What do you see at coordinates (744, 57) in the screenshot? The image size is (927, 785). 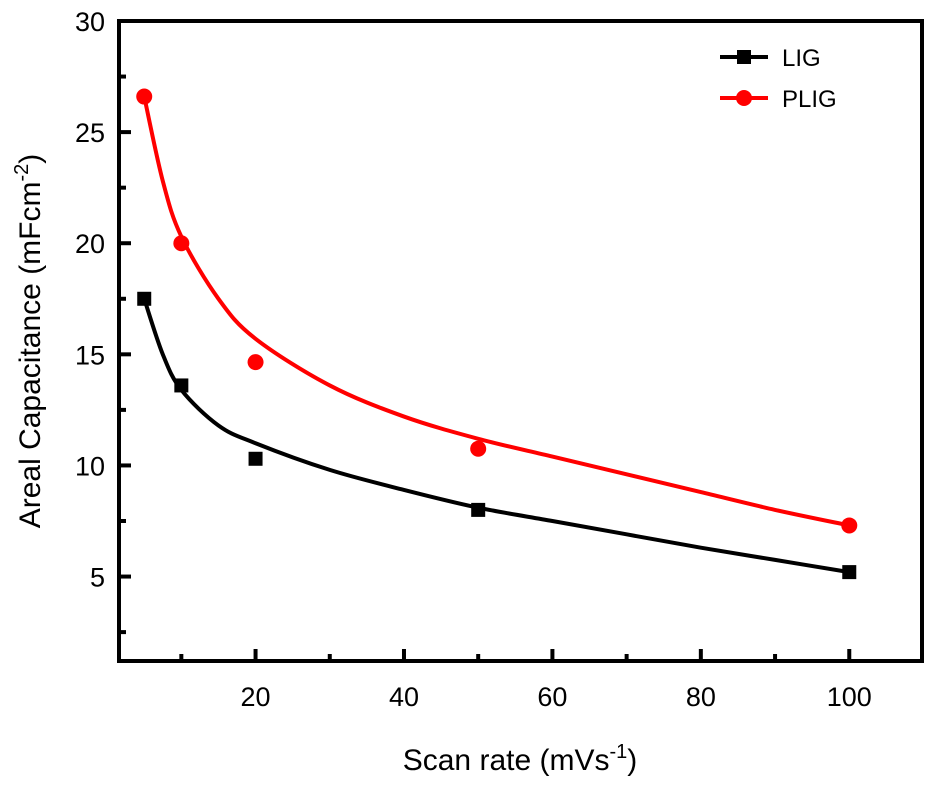 I see `legend-marker-lig` at bounding box center [744, 57].